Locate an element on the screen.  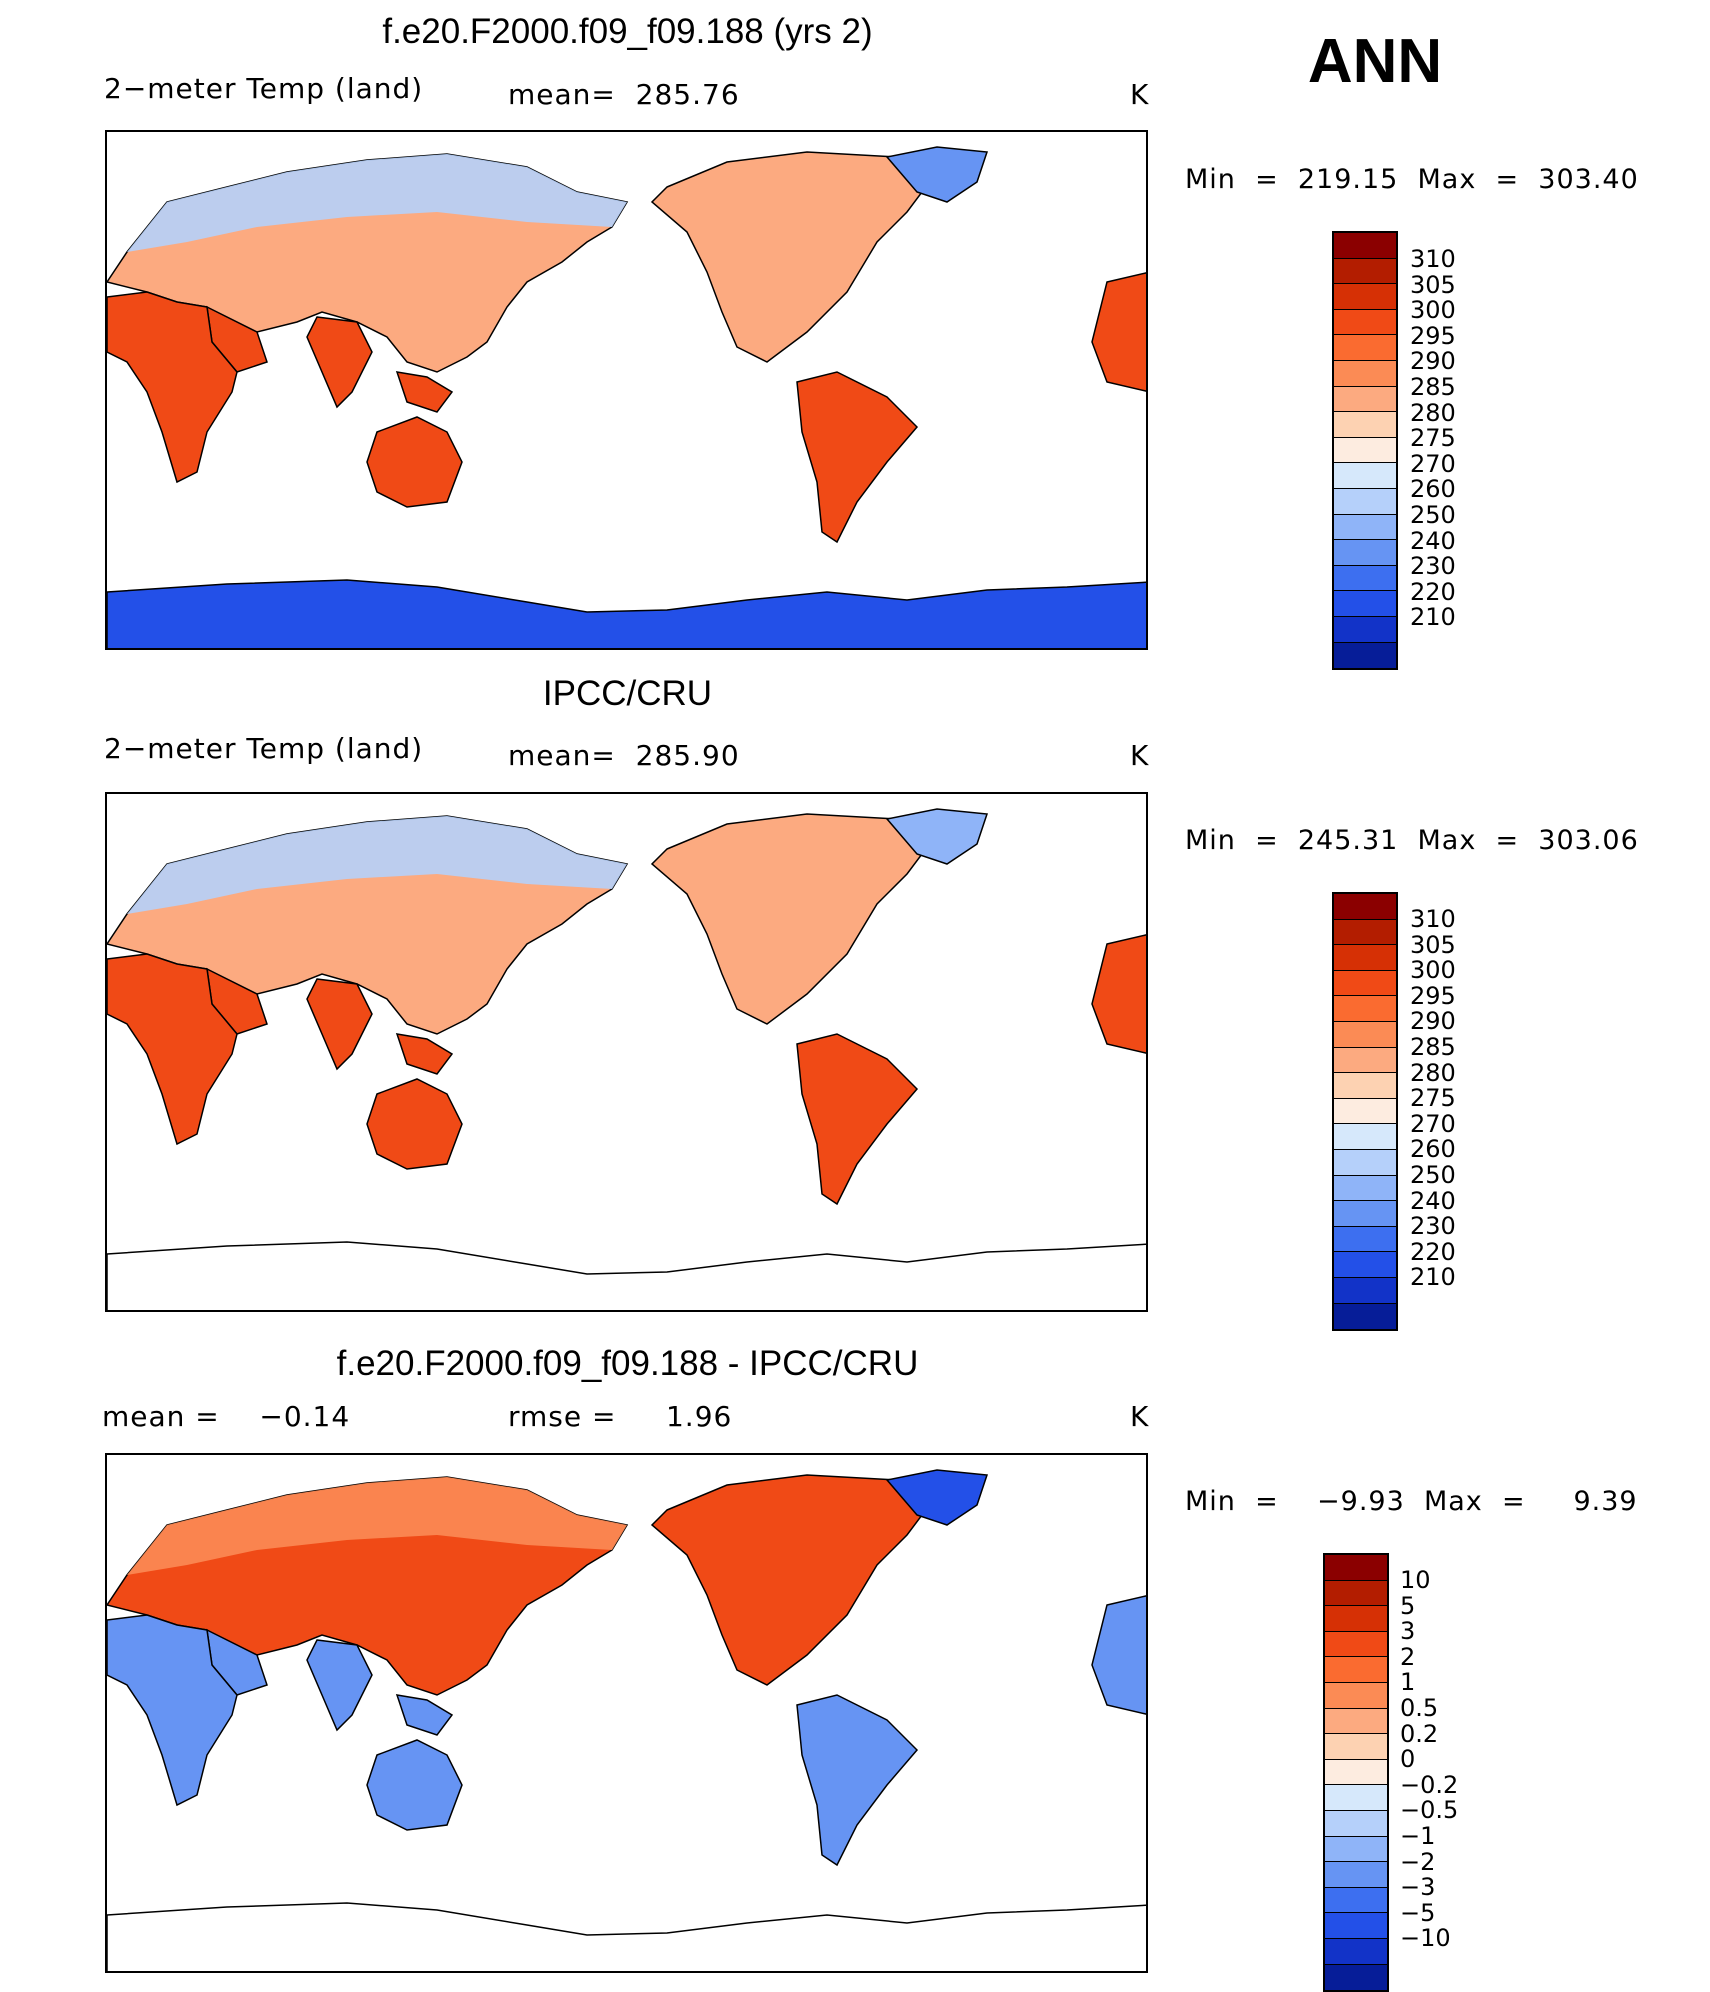
colorbar-tick-label: −1 is located at coordinates (1418, 1836).